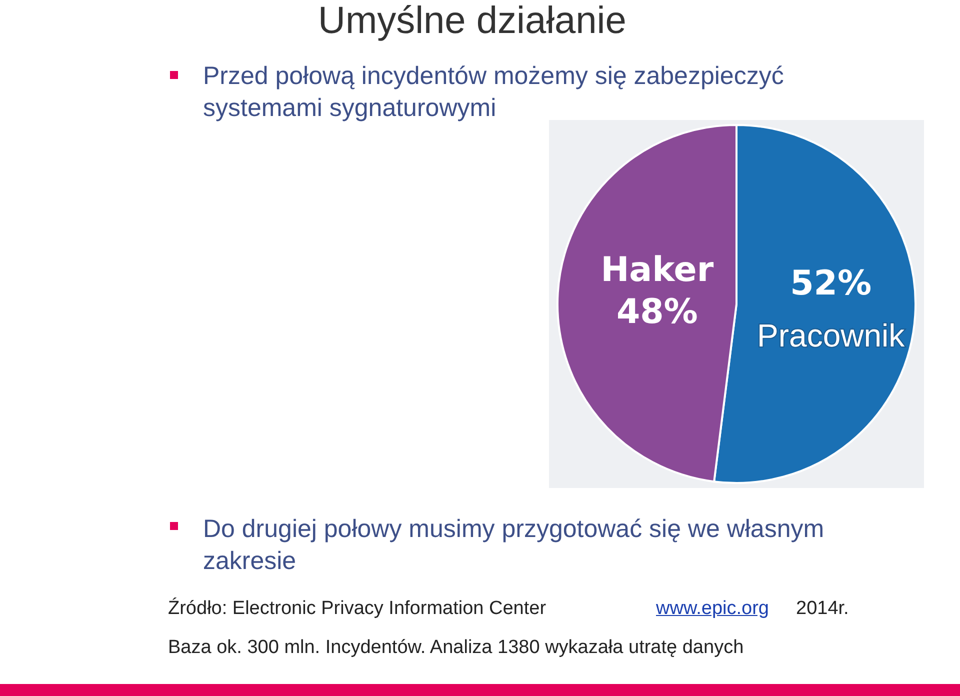 This screenshot has width=960, height=696. Describe the element at coordinates (822, 609) in the screenshot. I see `text: 2014r.` at that location.